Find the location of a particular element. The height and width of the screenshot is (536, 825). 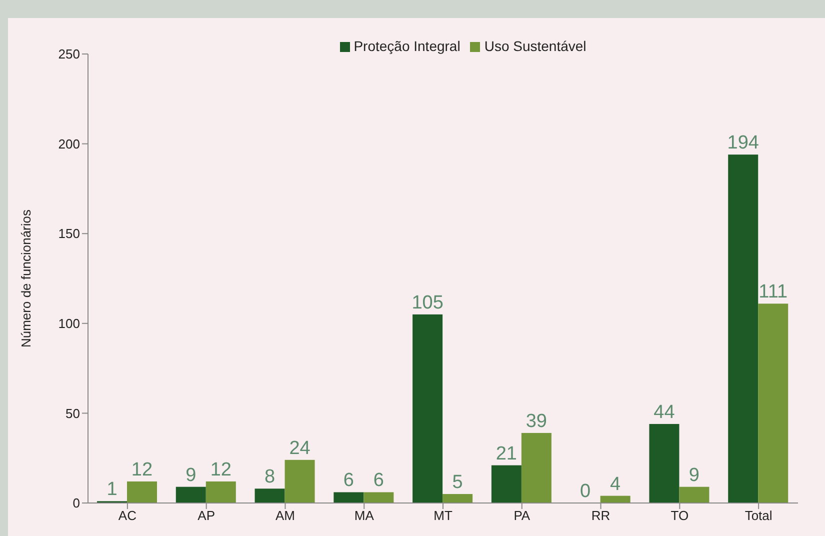

data-label: 111 is located at coordinates (773, 292).